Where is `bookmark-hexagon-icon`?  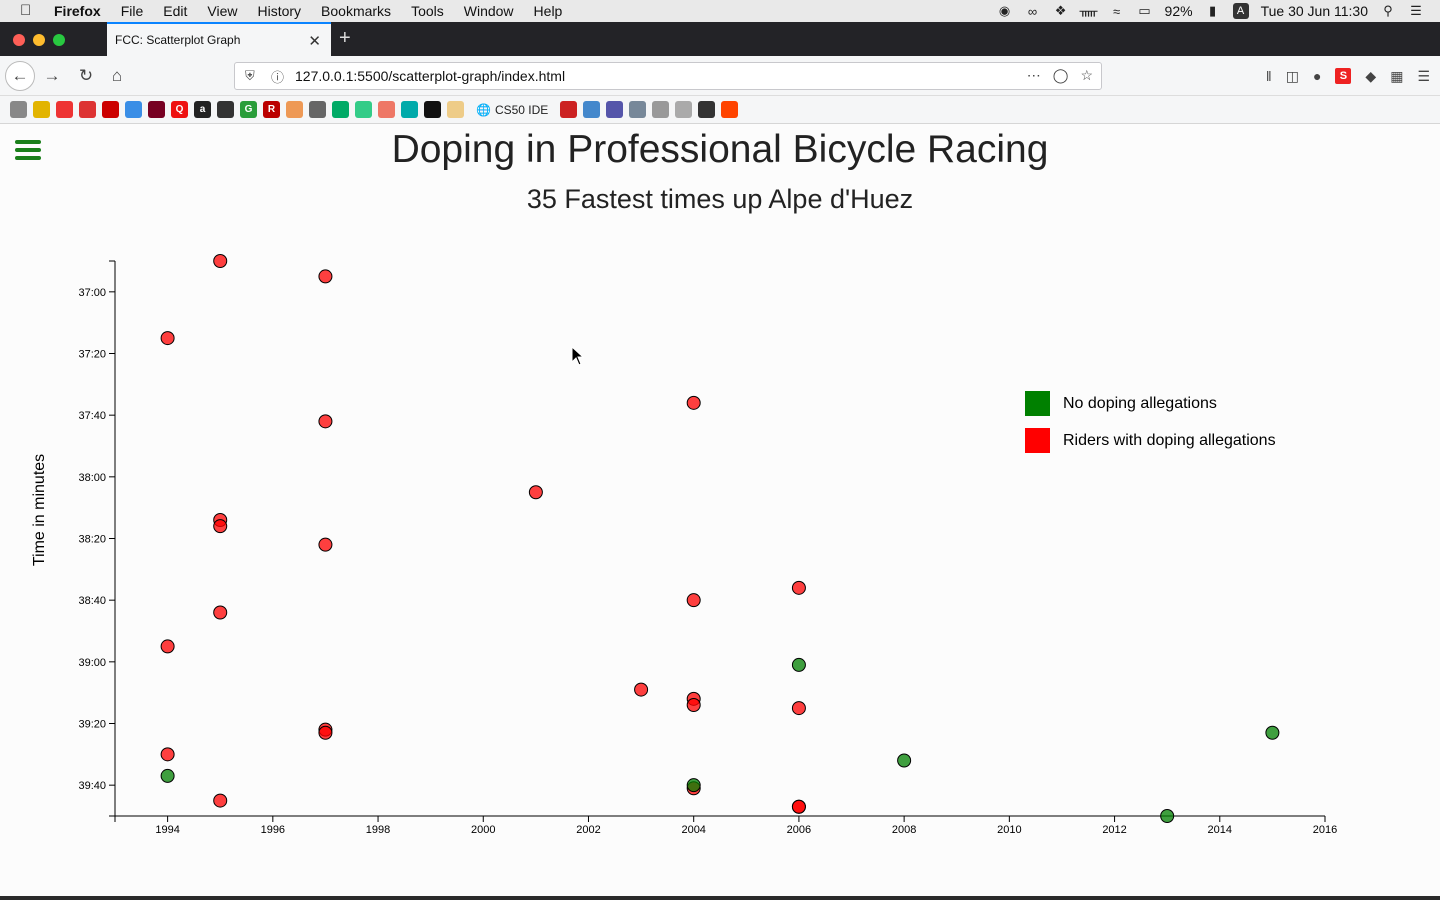 bookmark-hexagon-icon is located at coordinates (41, 109).